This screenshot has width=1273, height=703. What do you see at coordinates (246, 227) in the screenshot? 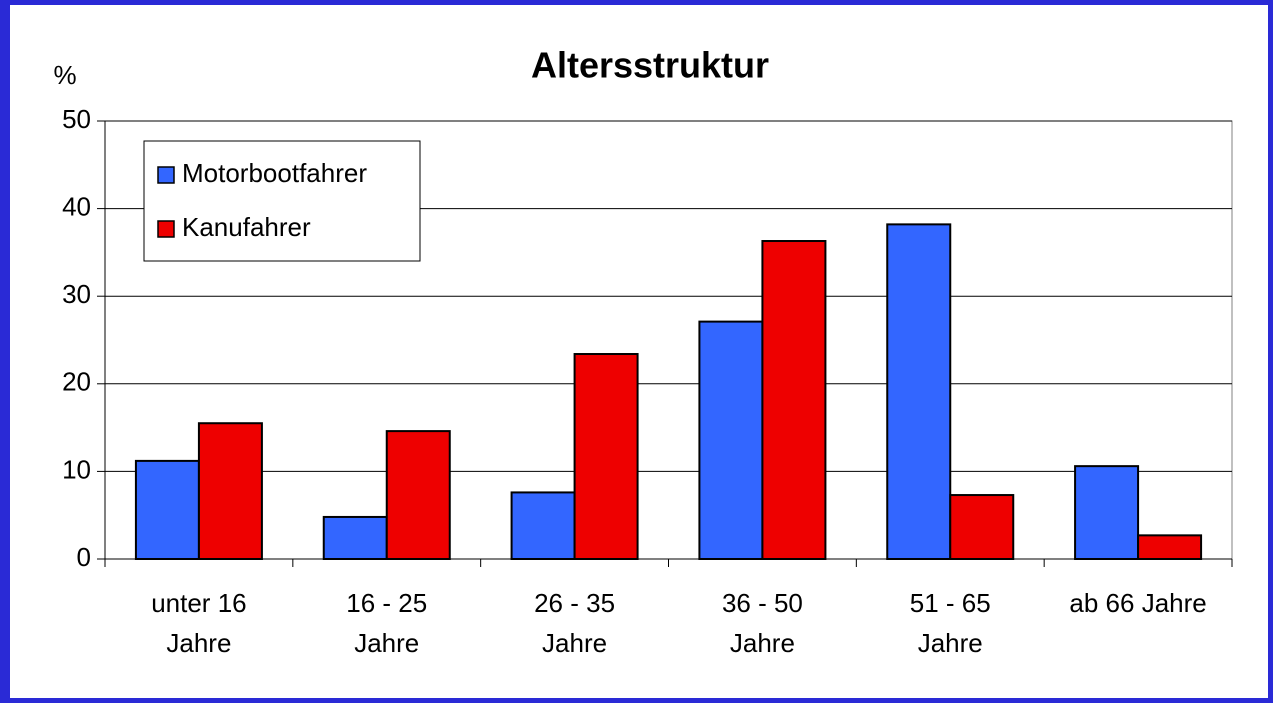
I see `legend-label: Kanufahrer` at bounding box center [246, 227].